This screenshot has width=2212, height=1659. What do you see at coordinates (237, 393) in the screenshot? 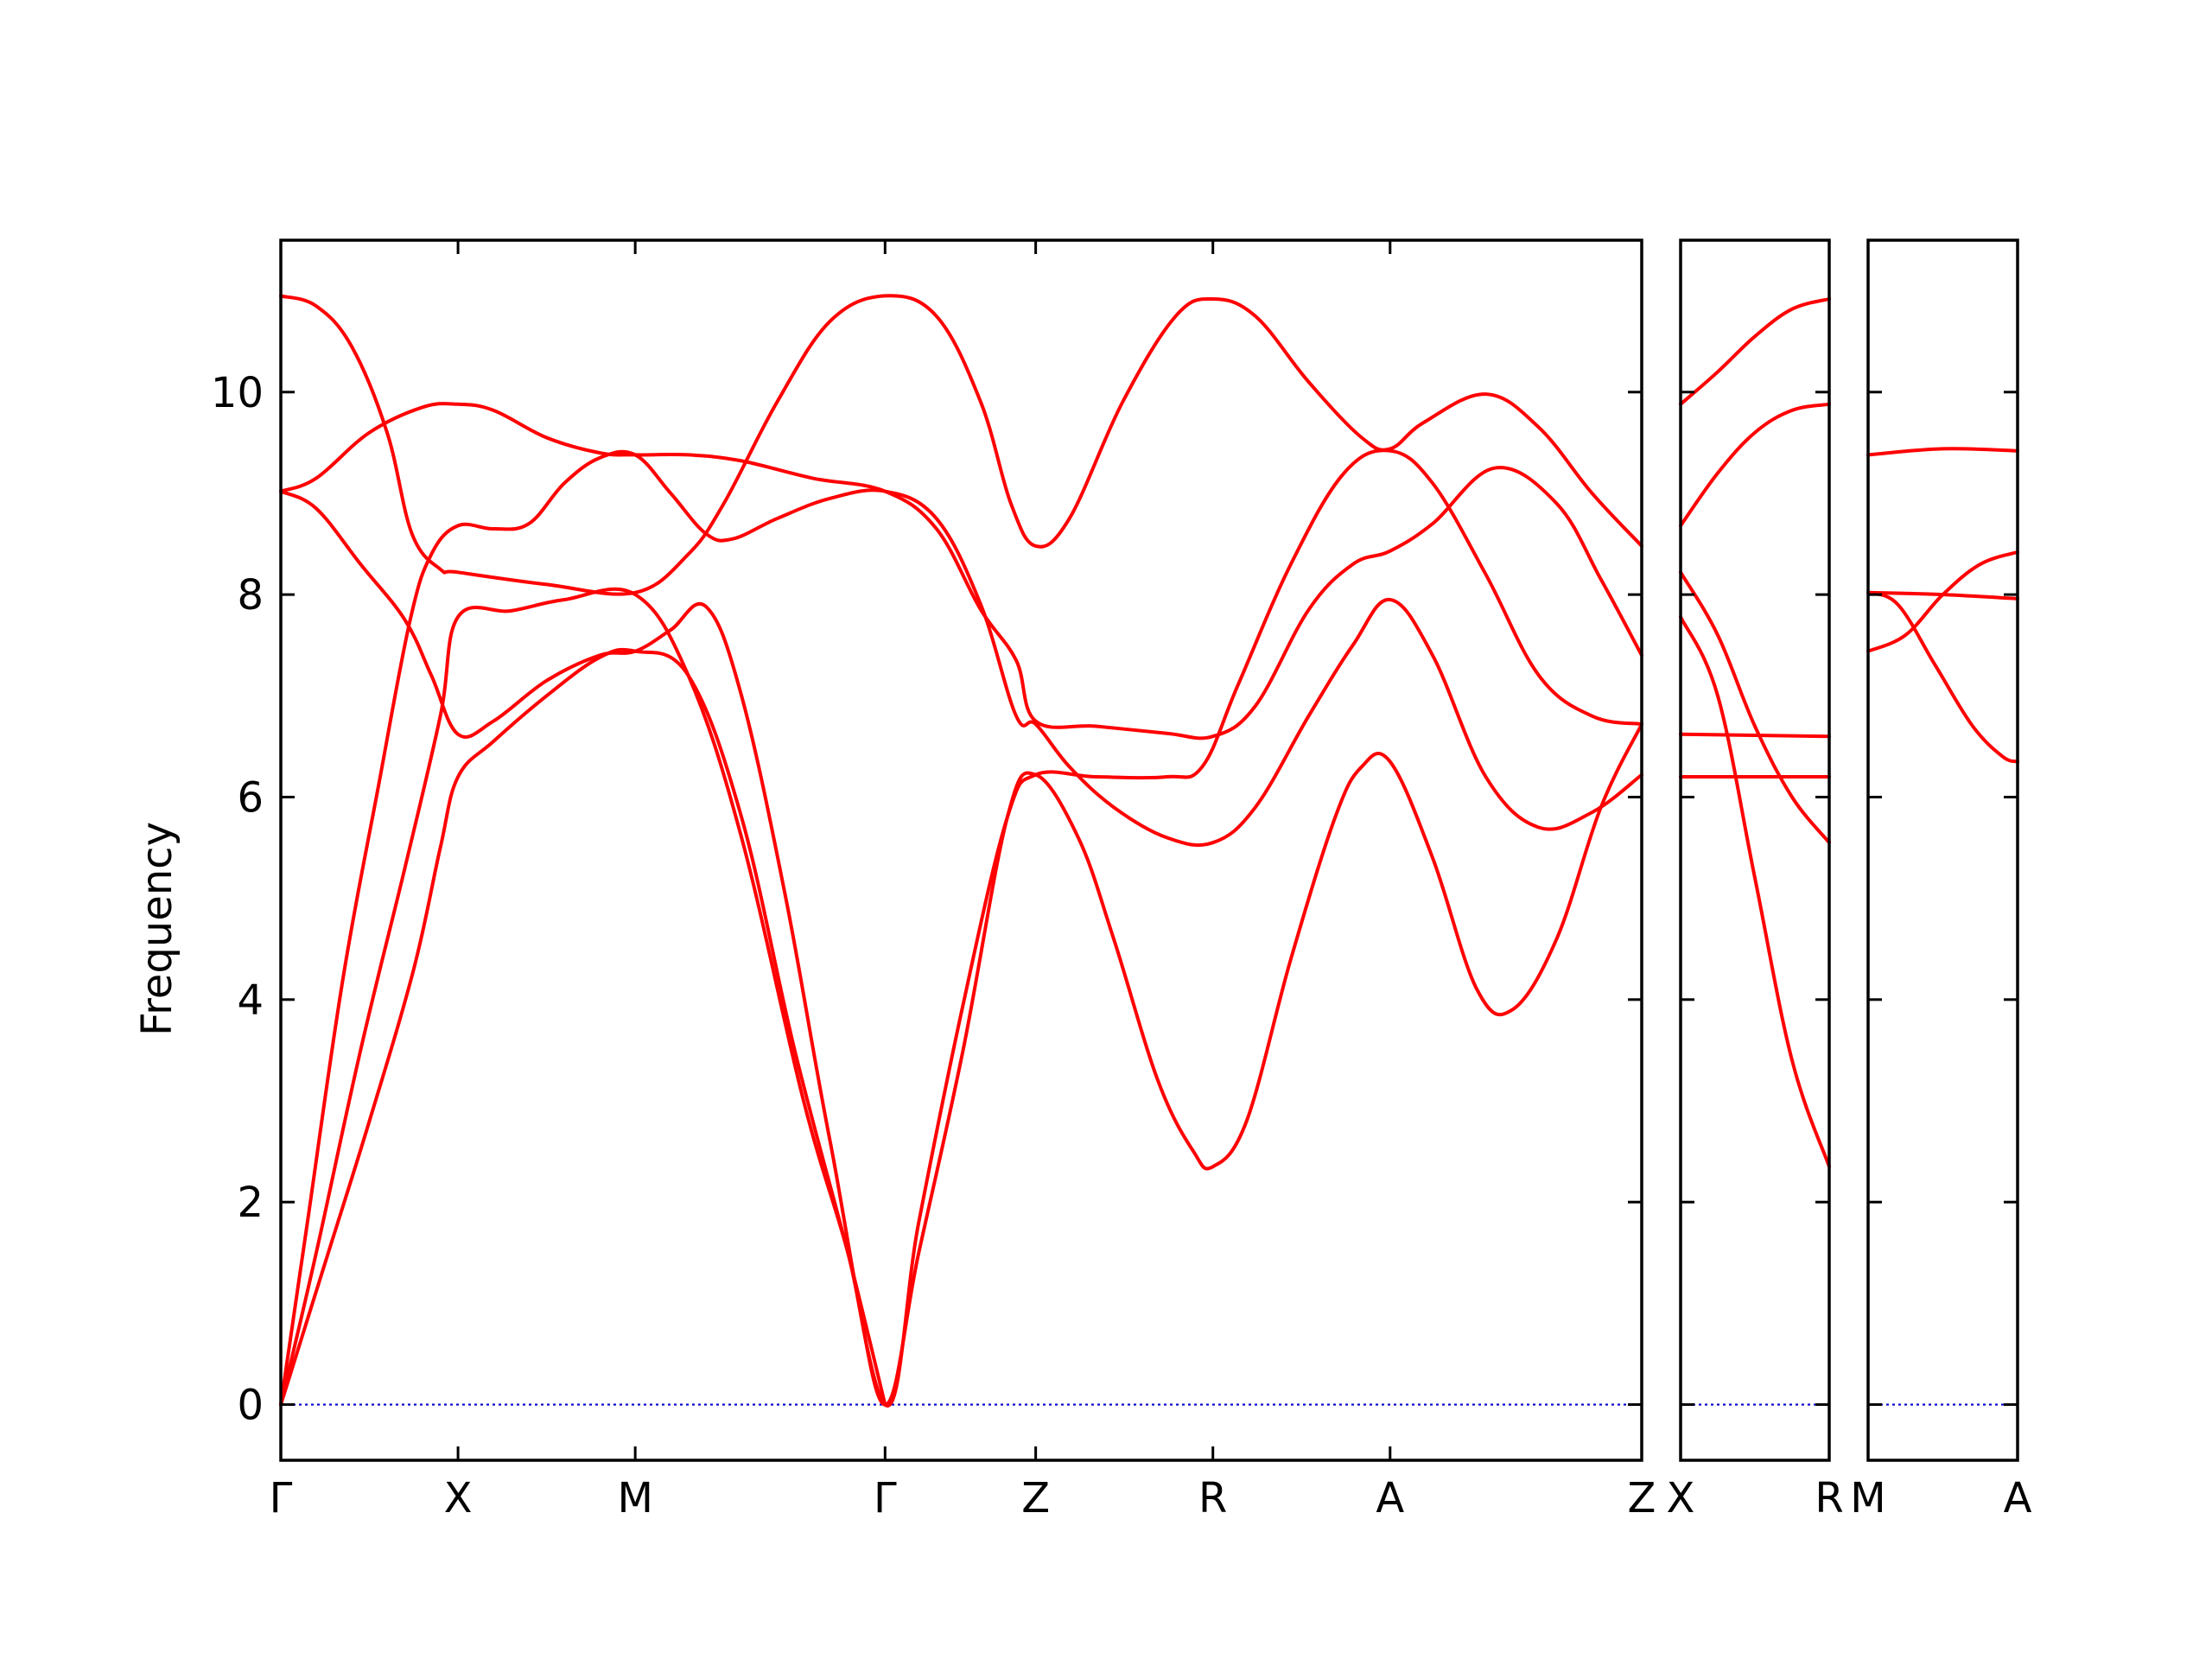
I see `y-tick-label: 10` at bounding box center [237, 393].